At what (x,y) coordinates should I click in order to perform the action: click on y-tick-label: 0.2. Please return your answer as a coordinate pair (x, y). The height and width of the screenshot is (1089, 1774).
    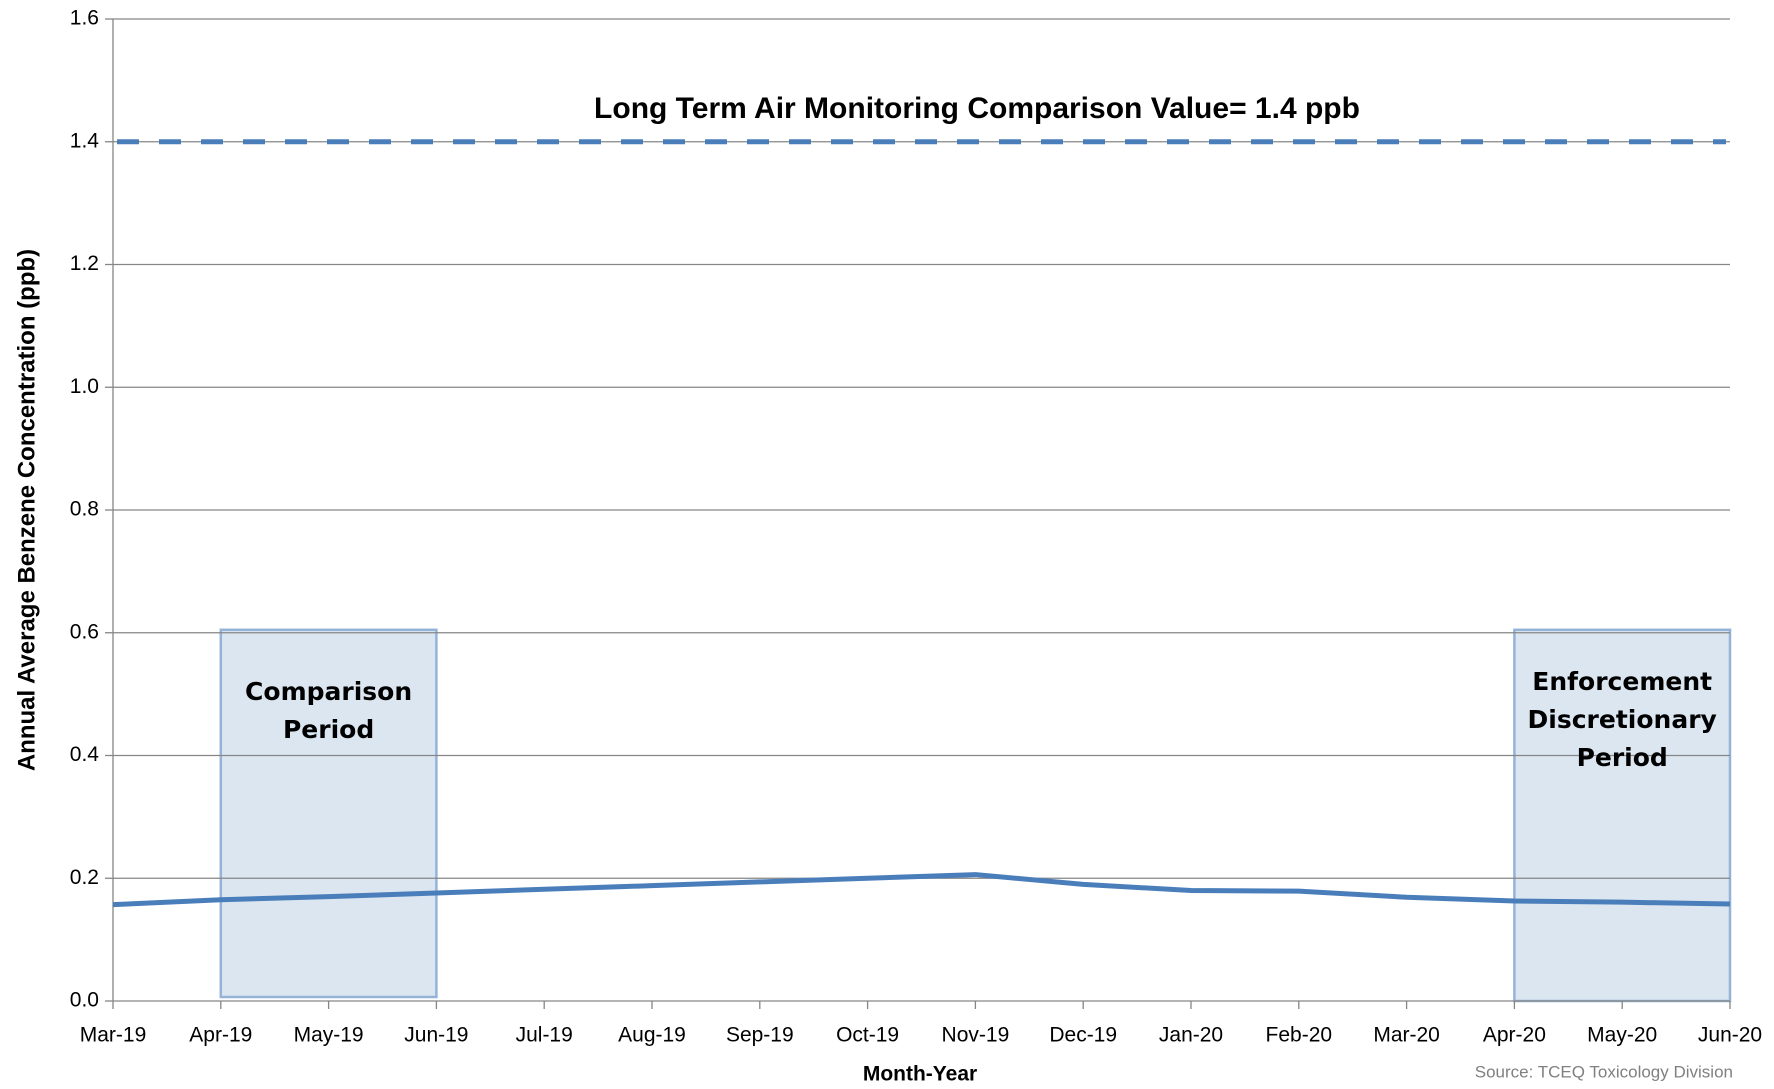
    Looking at the image, I should click on (84, 877).